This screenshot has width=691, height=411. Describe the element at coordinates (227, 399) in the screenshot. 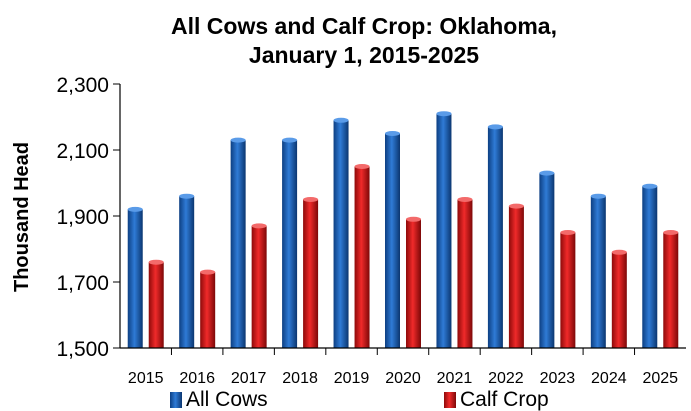

I see `legend-label-all-cows: All Cows` at that location.